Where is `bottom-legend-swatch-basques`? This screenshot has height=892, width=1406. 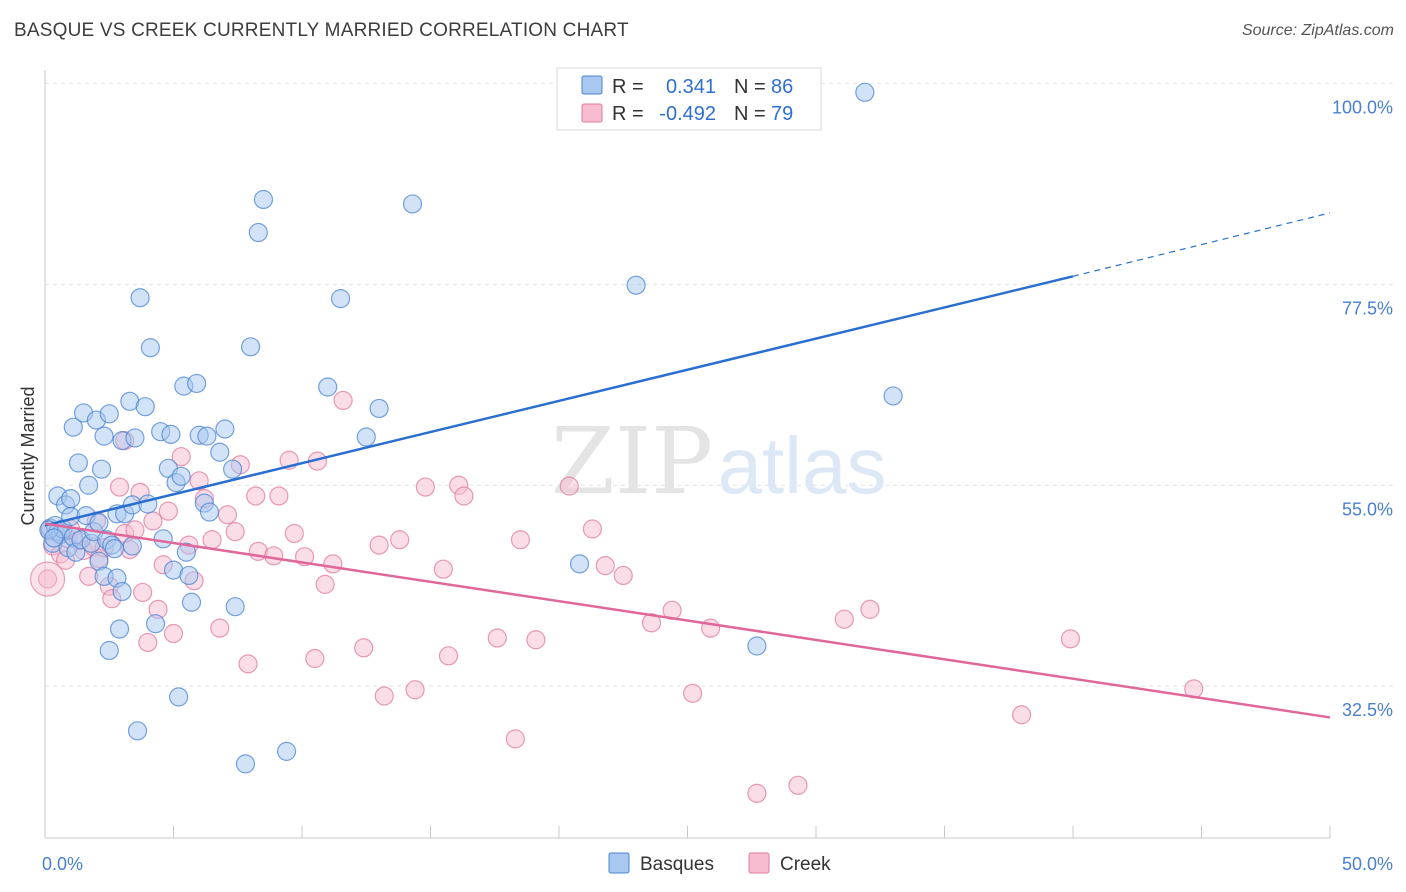
bottom-legend-swatch-basques is located at coordinates (619, 863).